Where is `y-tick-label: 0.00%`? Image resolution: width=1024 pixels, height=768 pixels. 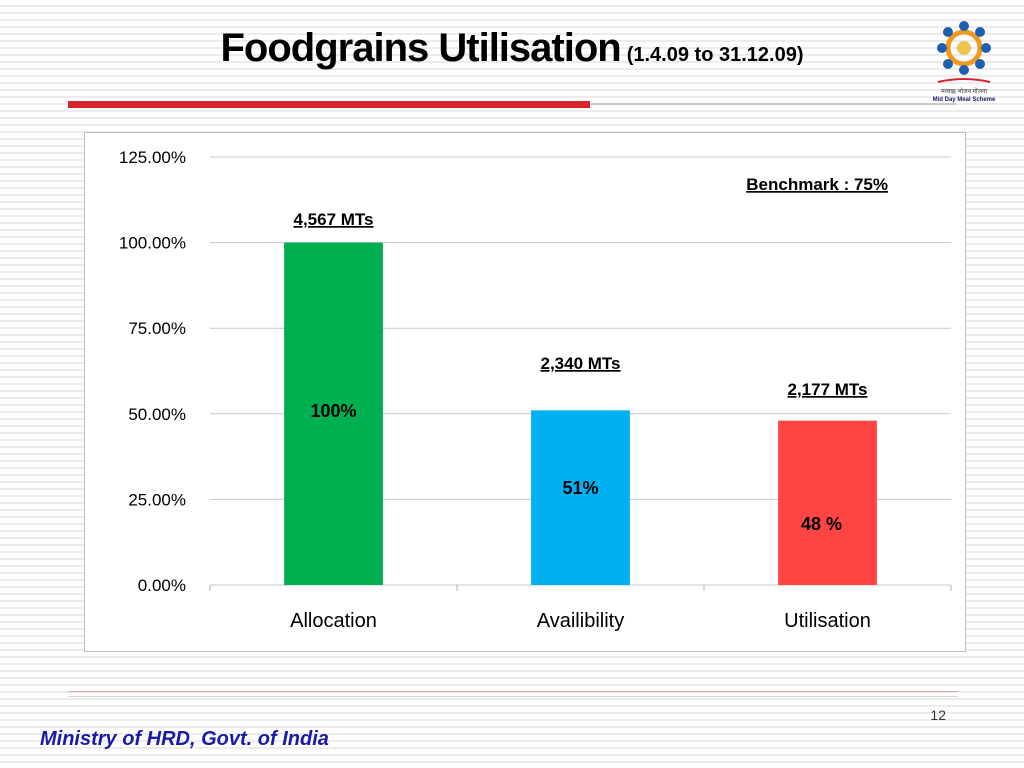
y-tick-label: 0.00% is located at coordinates (162, 585).